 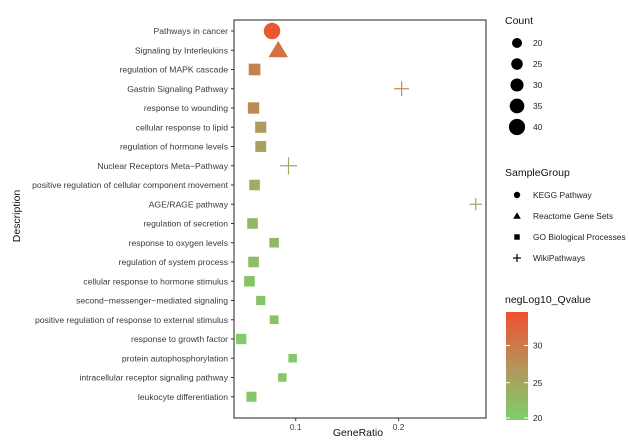 I want to click on legend-qvalue-ticks: 20 25 30, so click(x=524, y=382).